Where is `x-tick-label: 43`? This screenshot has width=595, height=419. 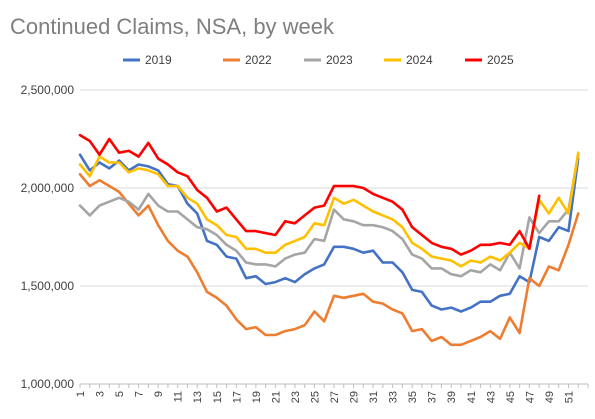
x-tick-label: 43 is located at coordinates (491, 397).